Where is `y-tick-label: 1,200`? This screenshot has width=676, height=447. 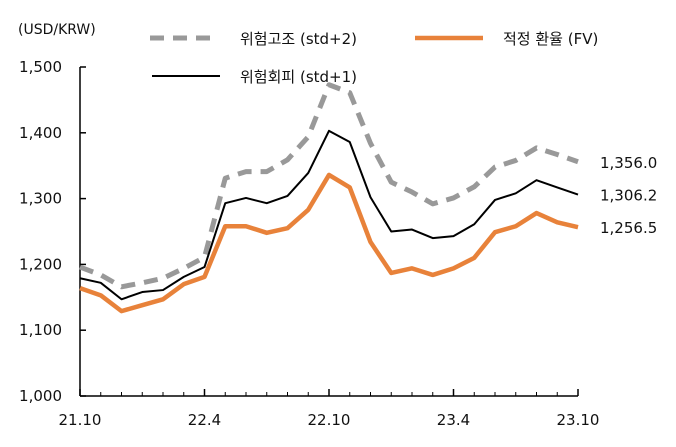 y-tick-label: 1,200 is located at coordinates (40, 264).